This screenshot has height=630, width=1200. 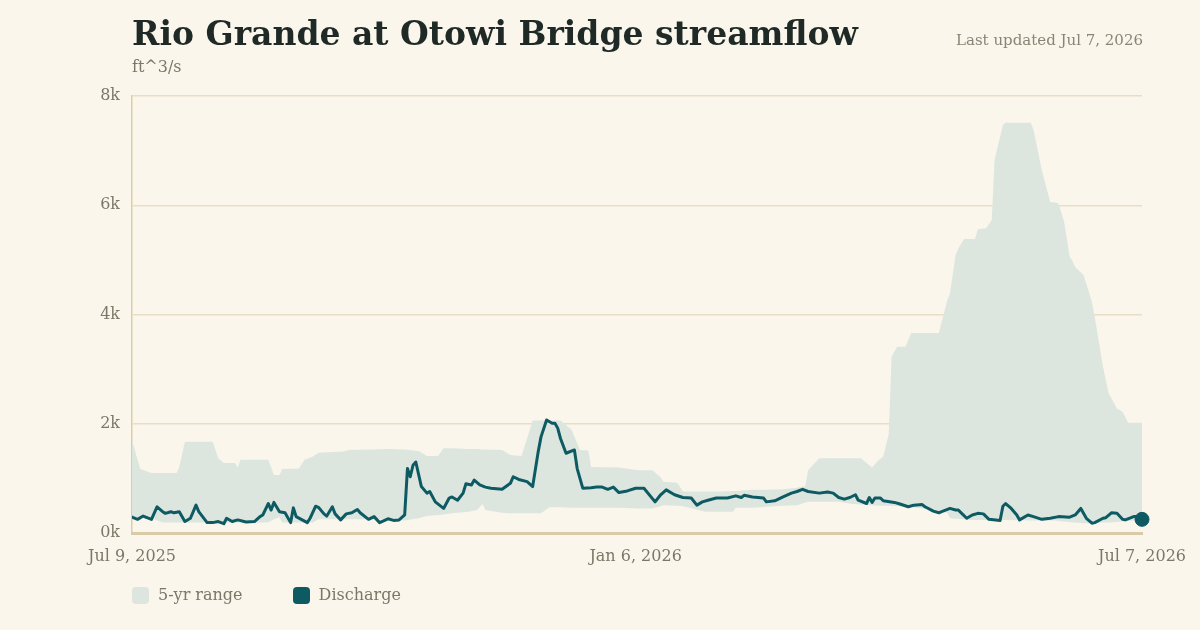 I want to click on legend-label: 5-yr range, so click(x=200, y=595).